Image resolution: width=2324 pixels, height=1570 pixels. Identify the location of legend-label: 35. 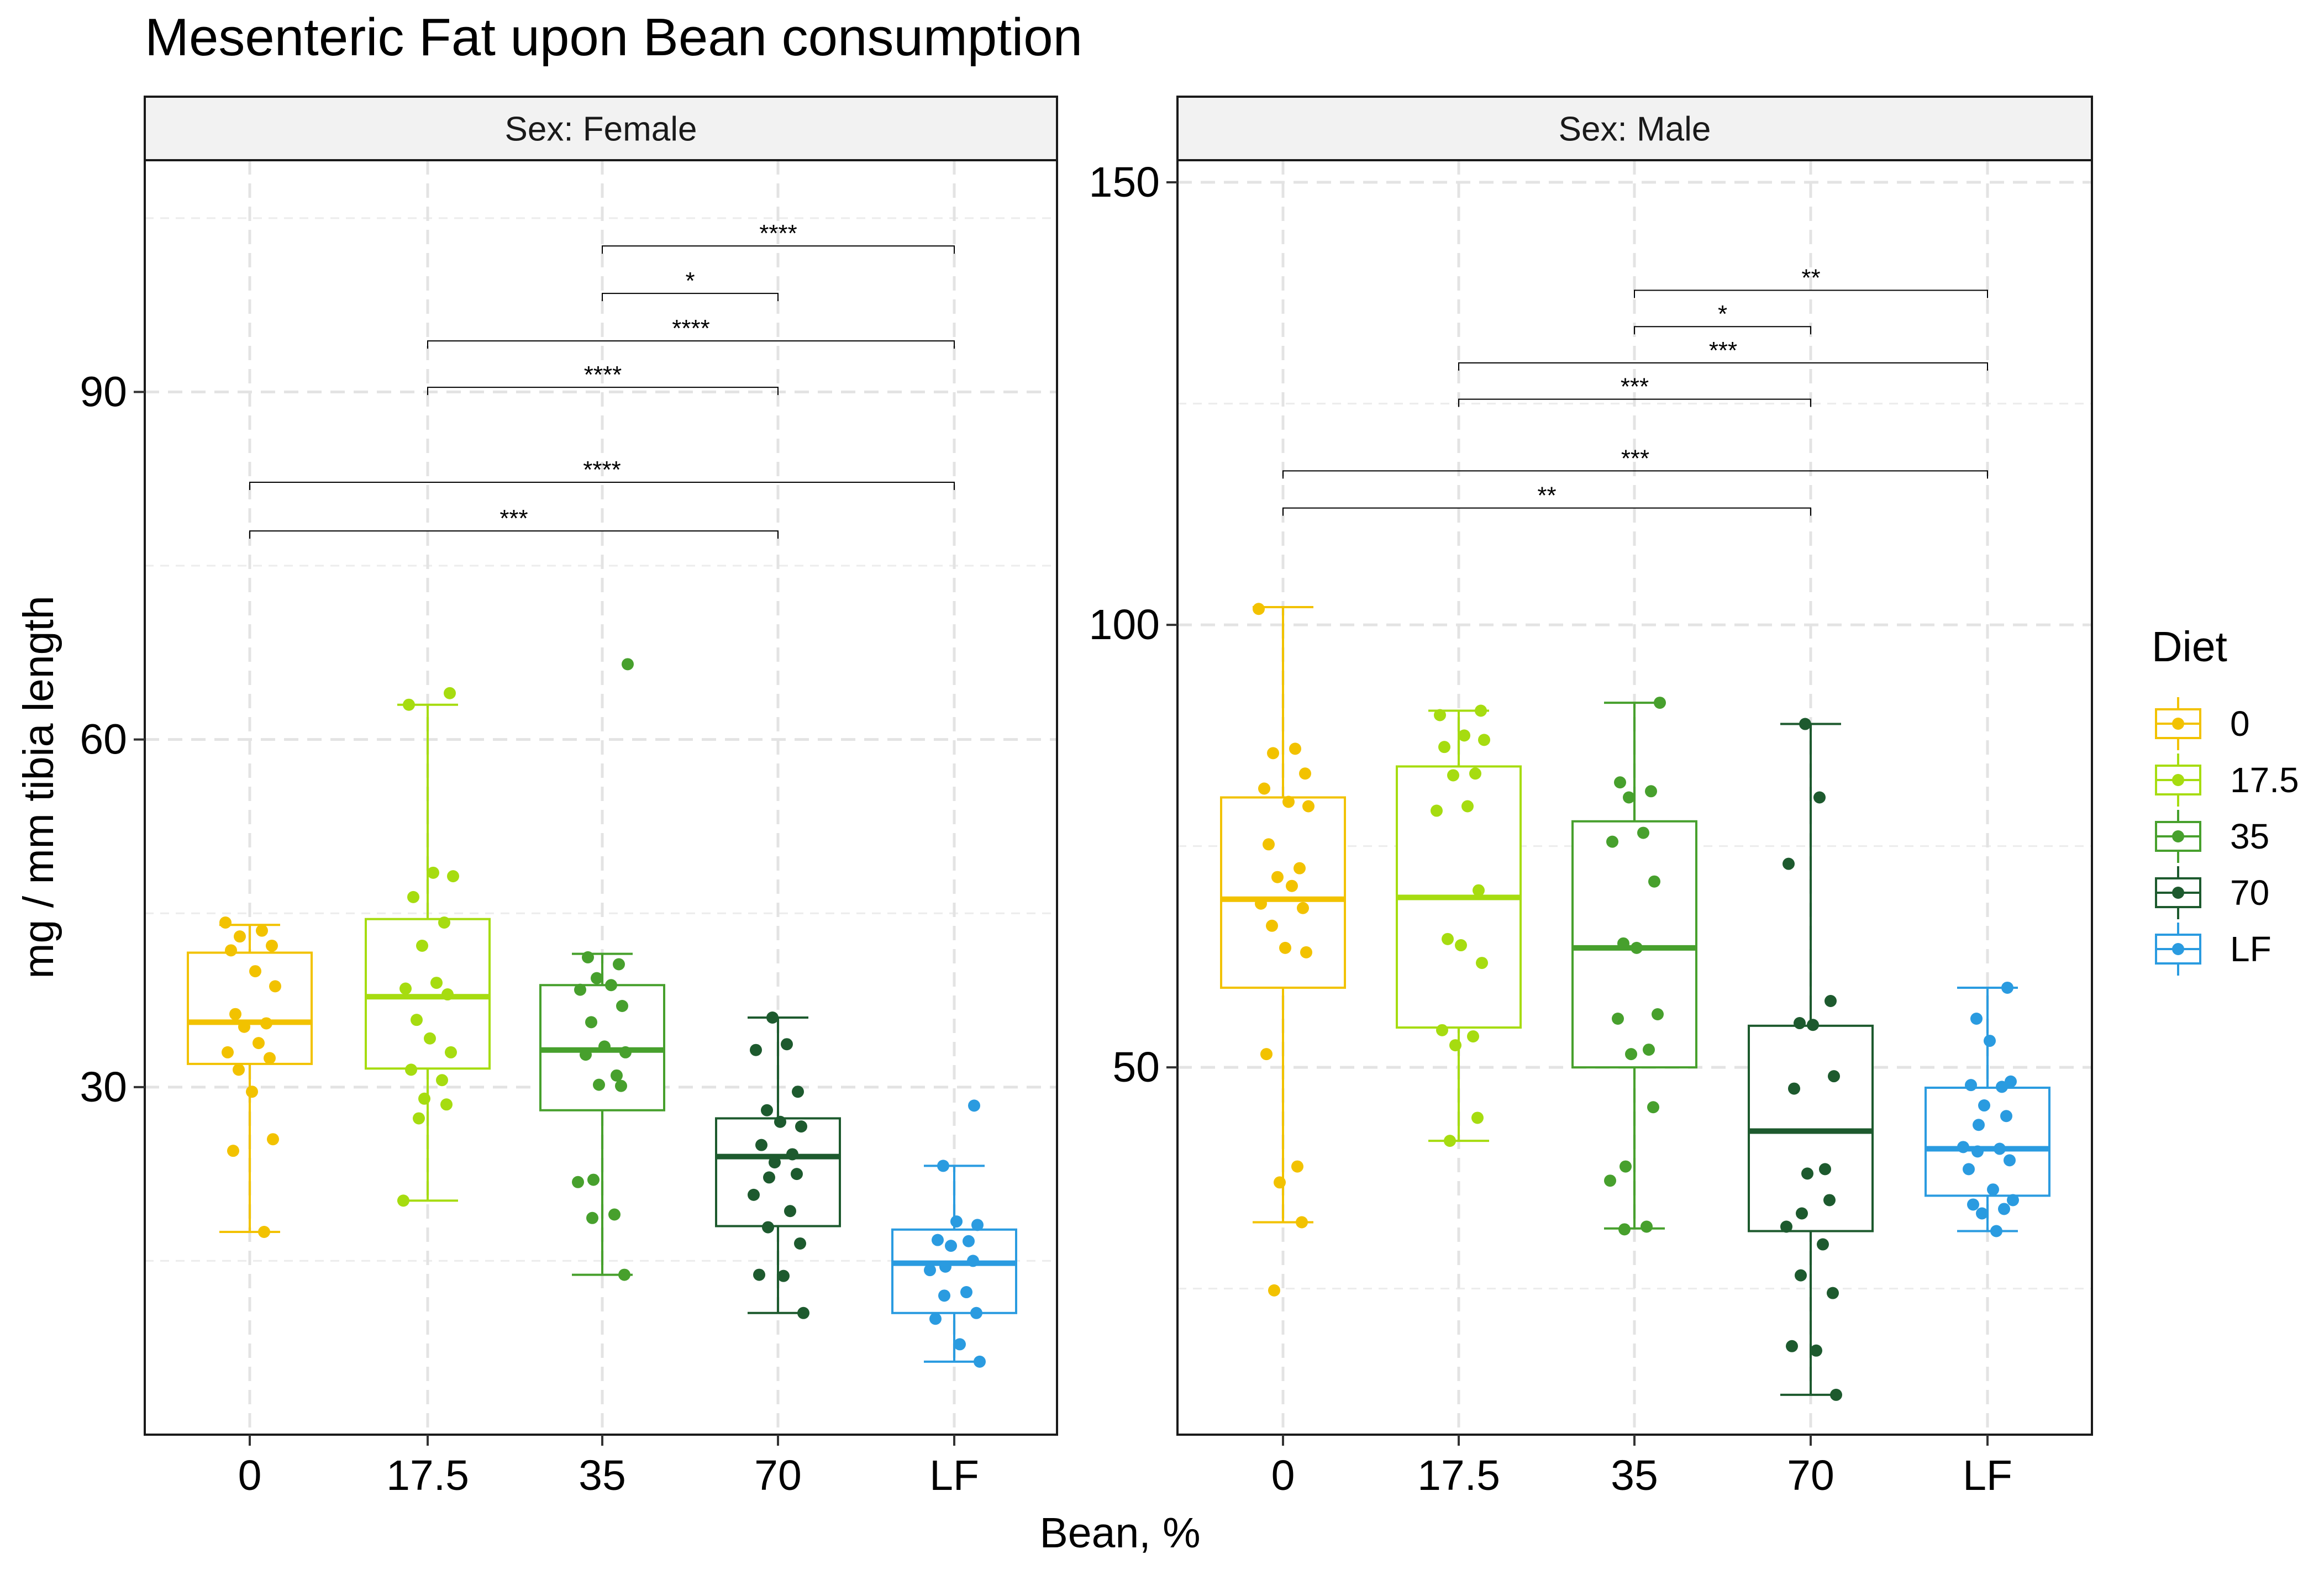
(2249, 836).